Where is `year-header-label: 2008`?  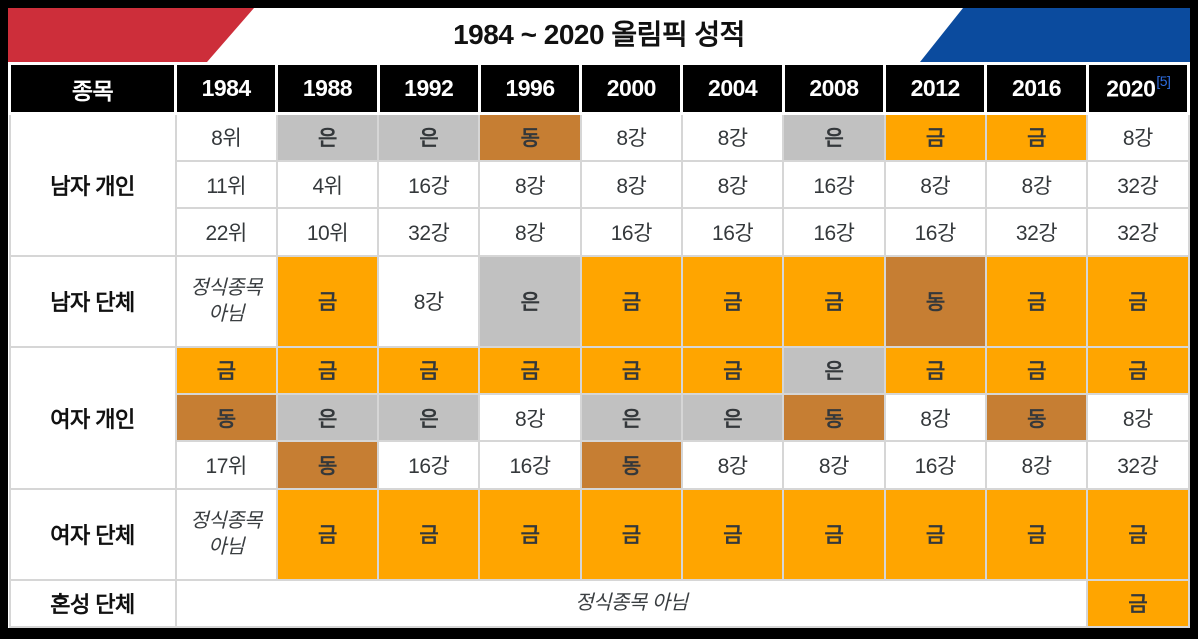 year-header-label: 2008 is located at coordinates (834, 88).